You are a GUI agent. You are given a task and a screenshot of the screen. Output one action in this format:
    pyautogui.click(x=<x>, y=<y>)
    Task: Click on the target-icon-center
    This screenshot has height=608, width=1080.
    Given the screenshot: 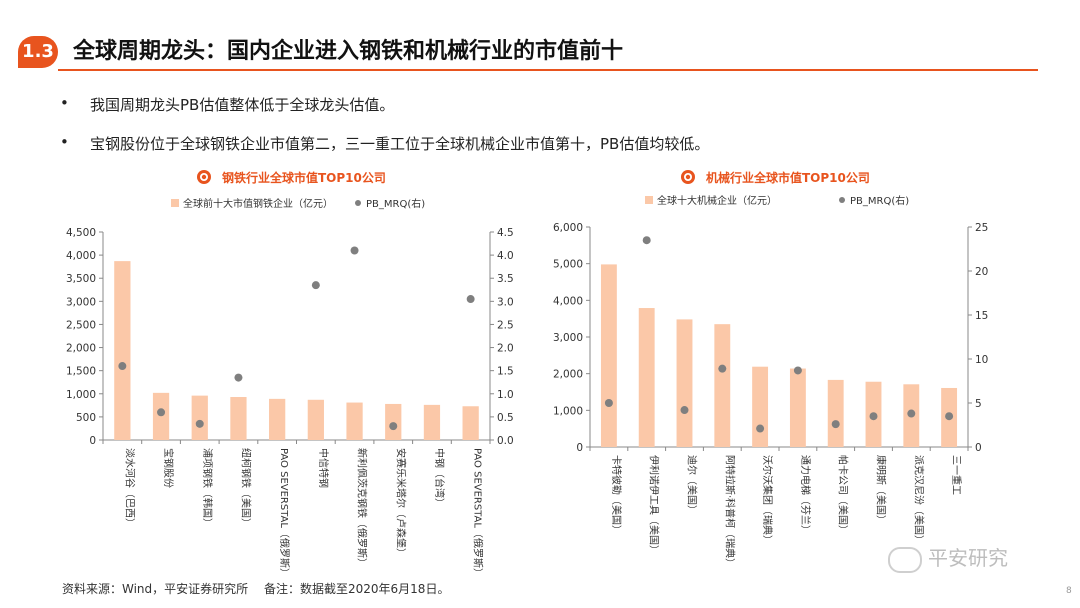 What is the action you would take?
    pyautogui.click(x=204, y=177)
    